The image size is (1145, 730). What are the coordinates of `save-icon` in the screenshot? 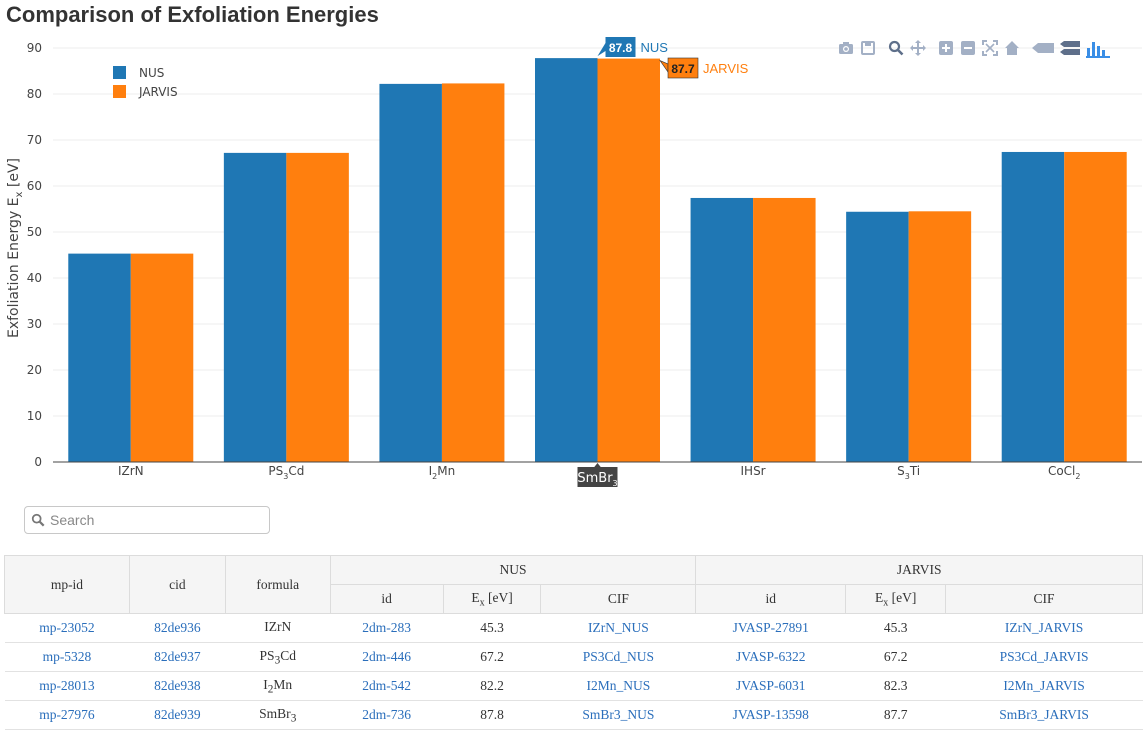 It's located at (868, 48).